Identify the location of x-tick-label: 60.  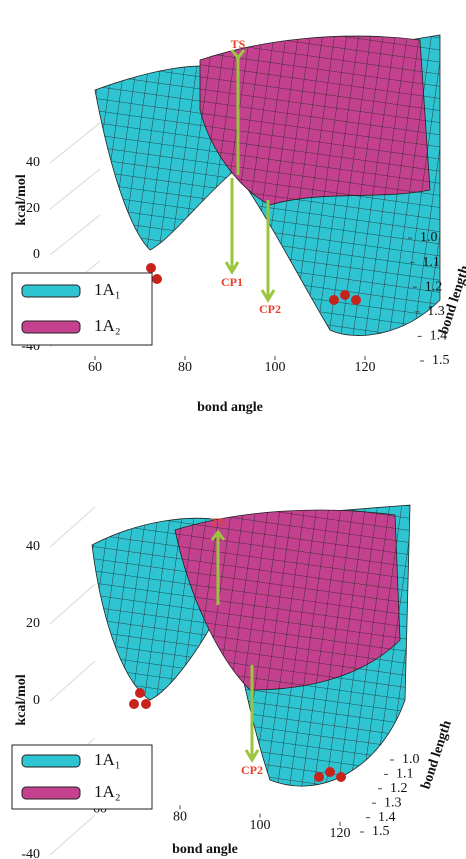
(95, 367).